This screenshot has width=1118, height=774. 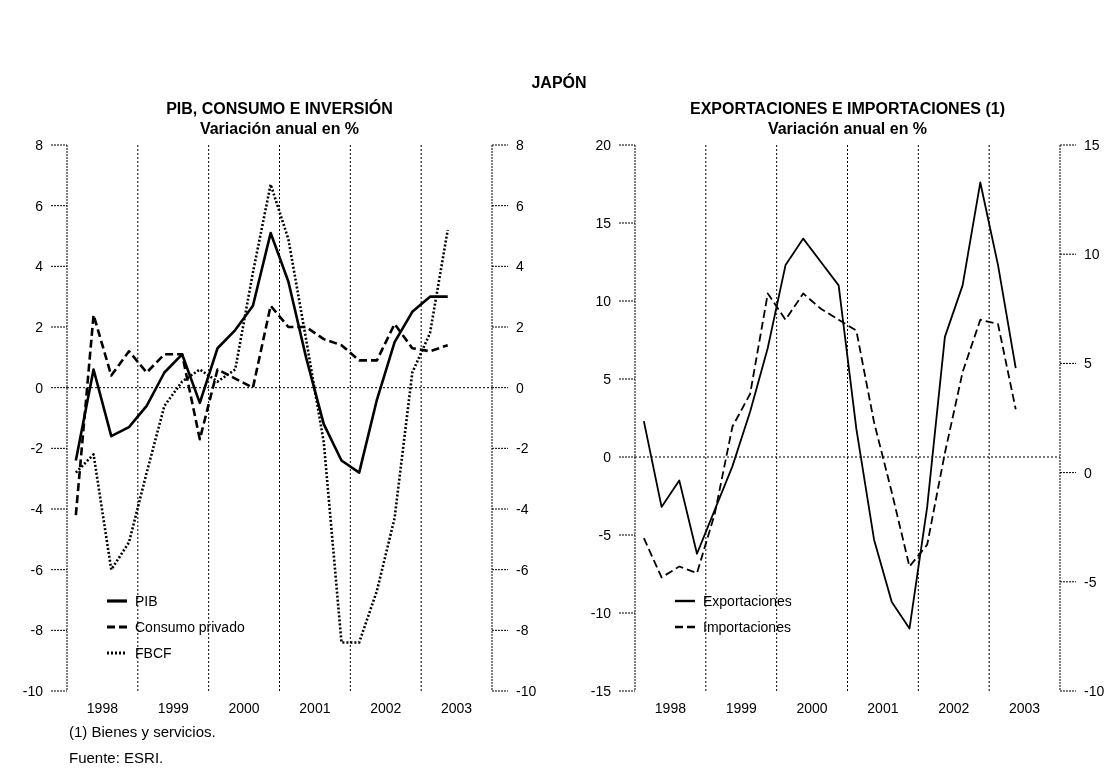 What do you see at coordinates (37, 509) in the screenshot?
I see `y-tick-label: -4` at bounding box center [37, 509].